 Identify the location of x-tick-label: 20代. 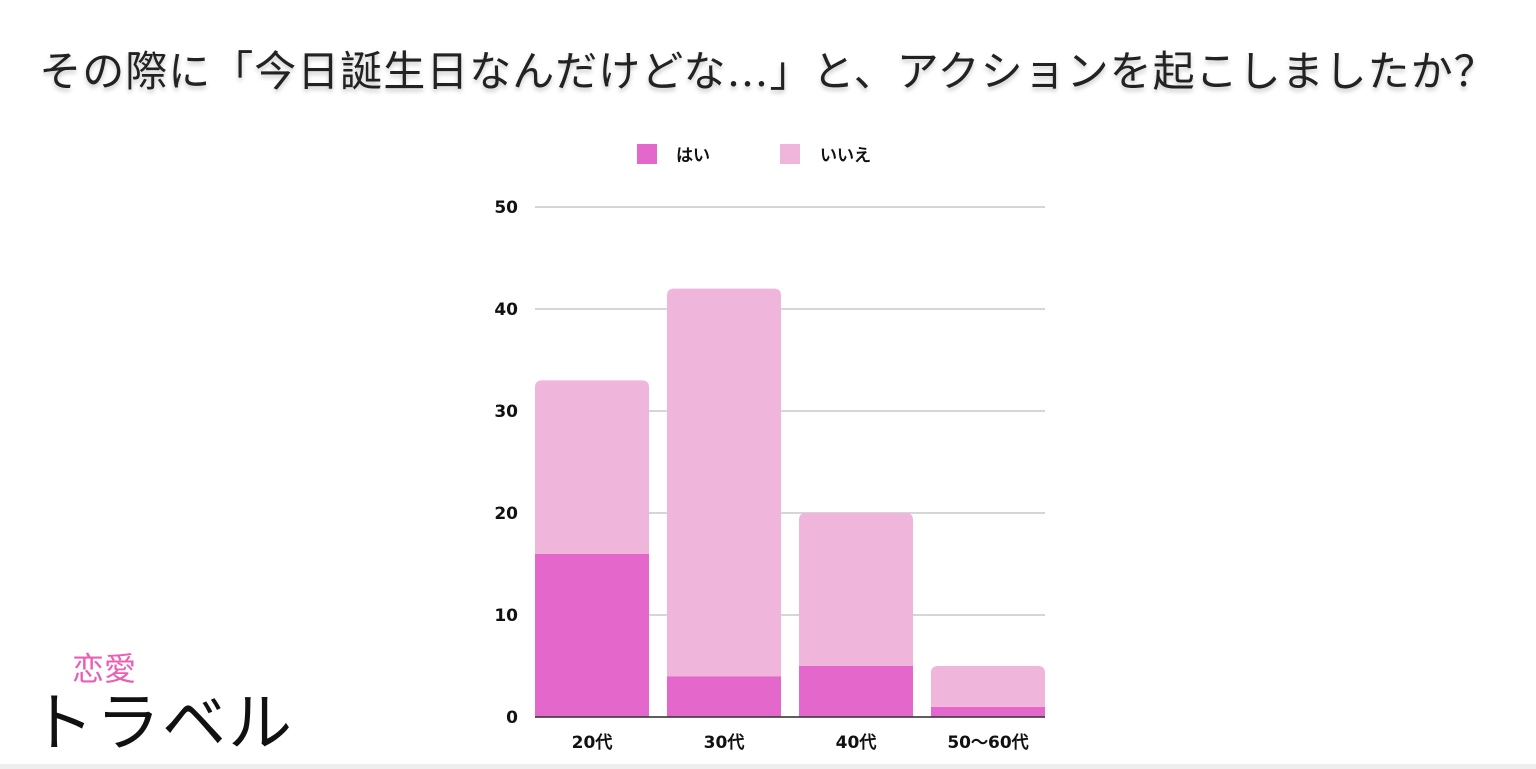
(592, 742).